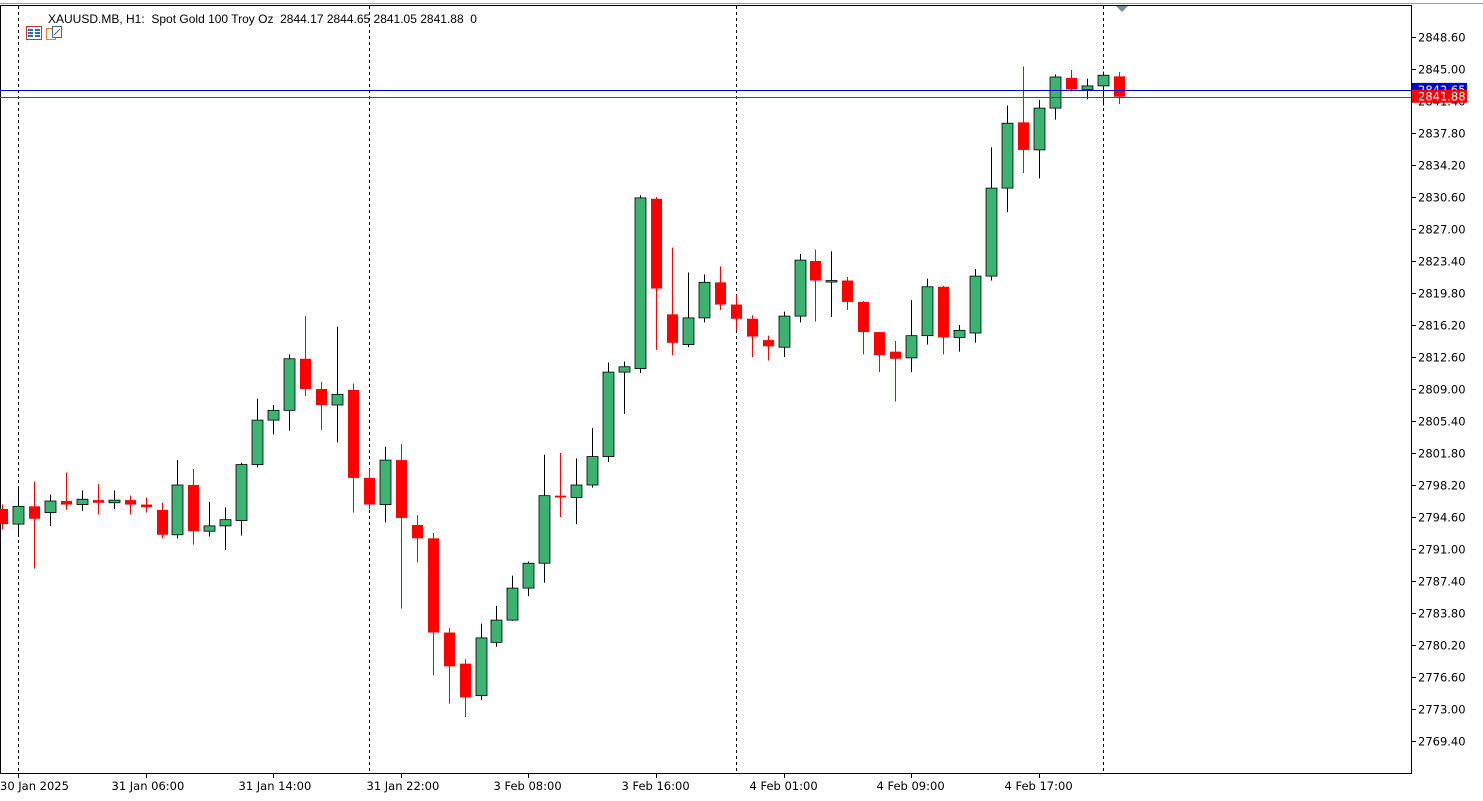  I want to click on indicator-window-icon, so click(44, 26).